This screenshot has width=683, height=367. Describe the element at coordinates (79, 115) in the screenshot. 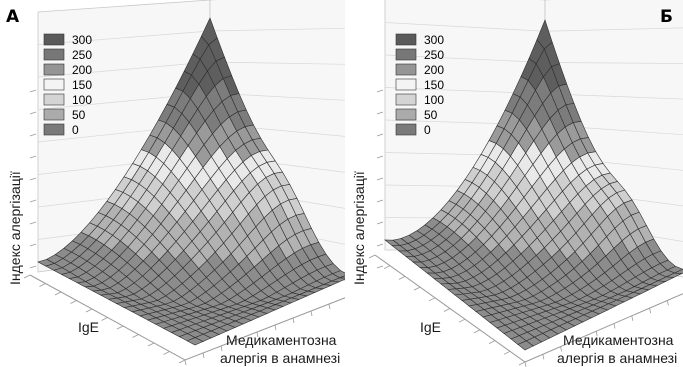

I see `legend-label: 50` at that location.